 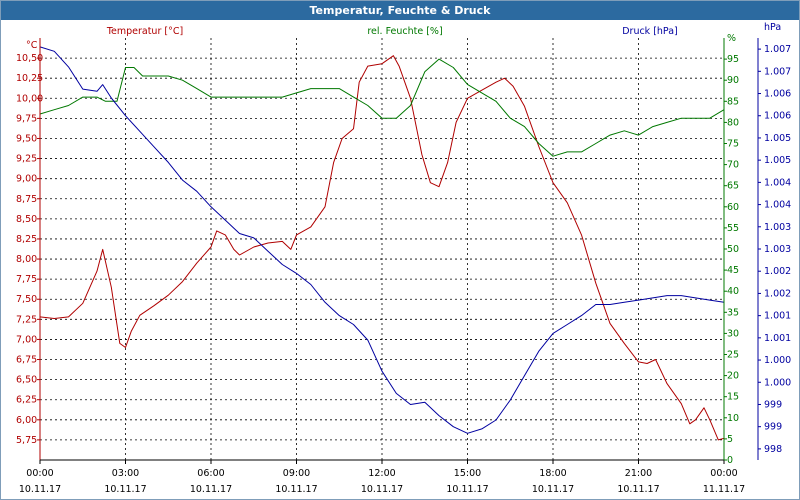 I want to click on legend-pressure: Druck [hPa], so click(x=650, y=31).